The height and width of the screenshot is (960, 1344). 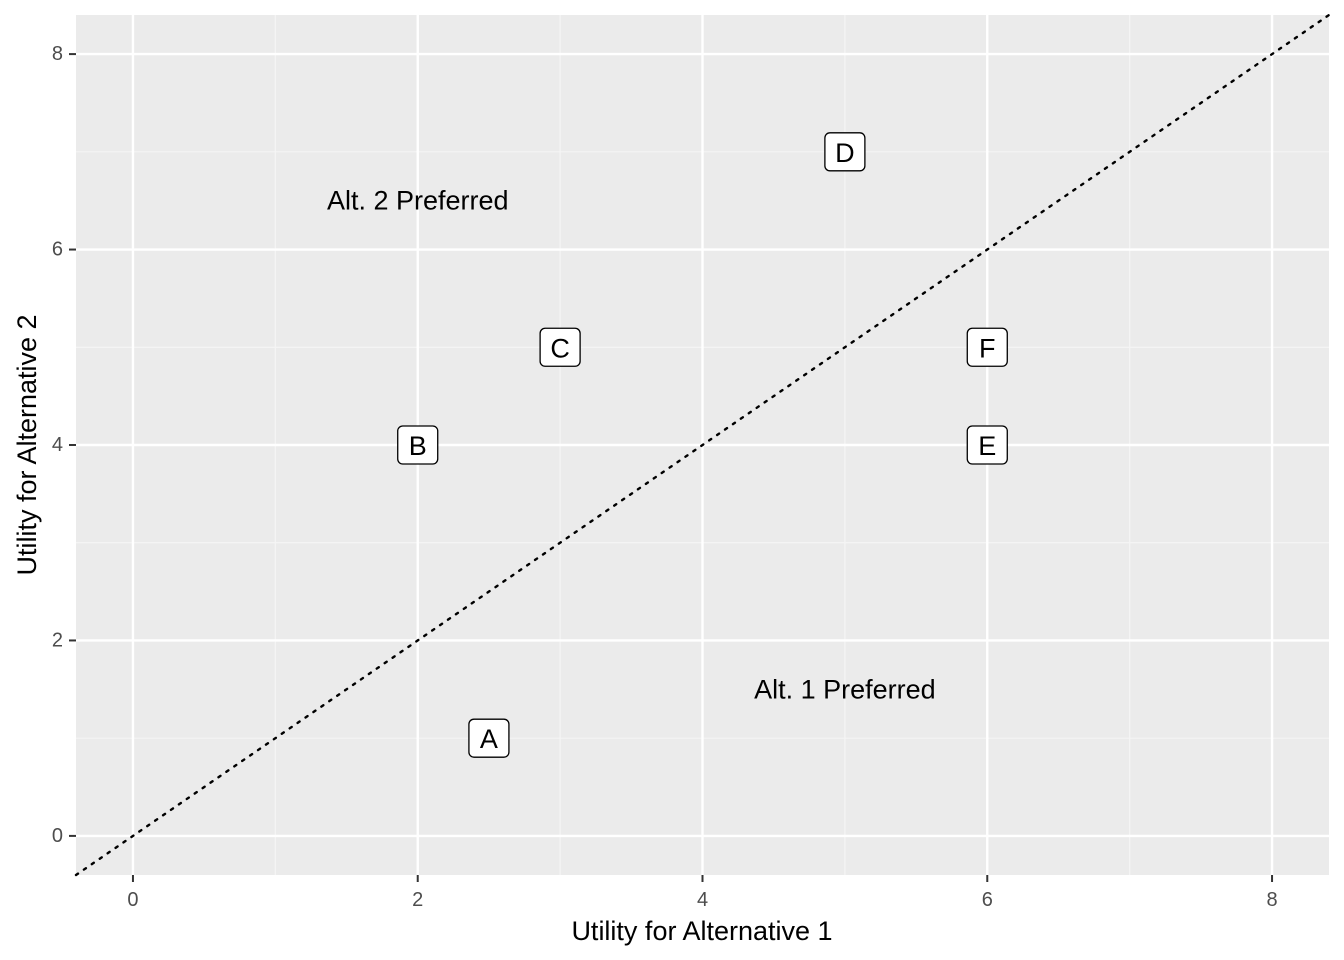 I want to click on point-label-d: D, so click(x=845, y=153).